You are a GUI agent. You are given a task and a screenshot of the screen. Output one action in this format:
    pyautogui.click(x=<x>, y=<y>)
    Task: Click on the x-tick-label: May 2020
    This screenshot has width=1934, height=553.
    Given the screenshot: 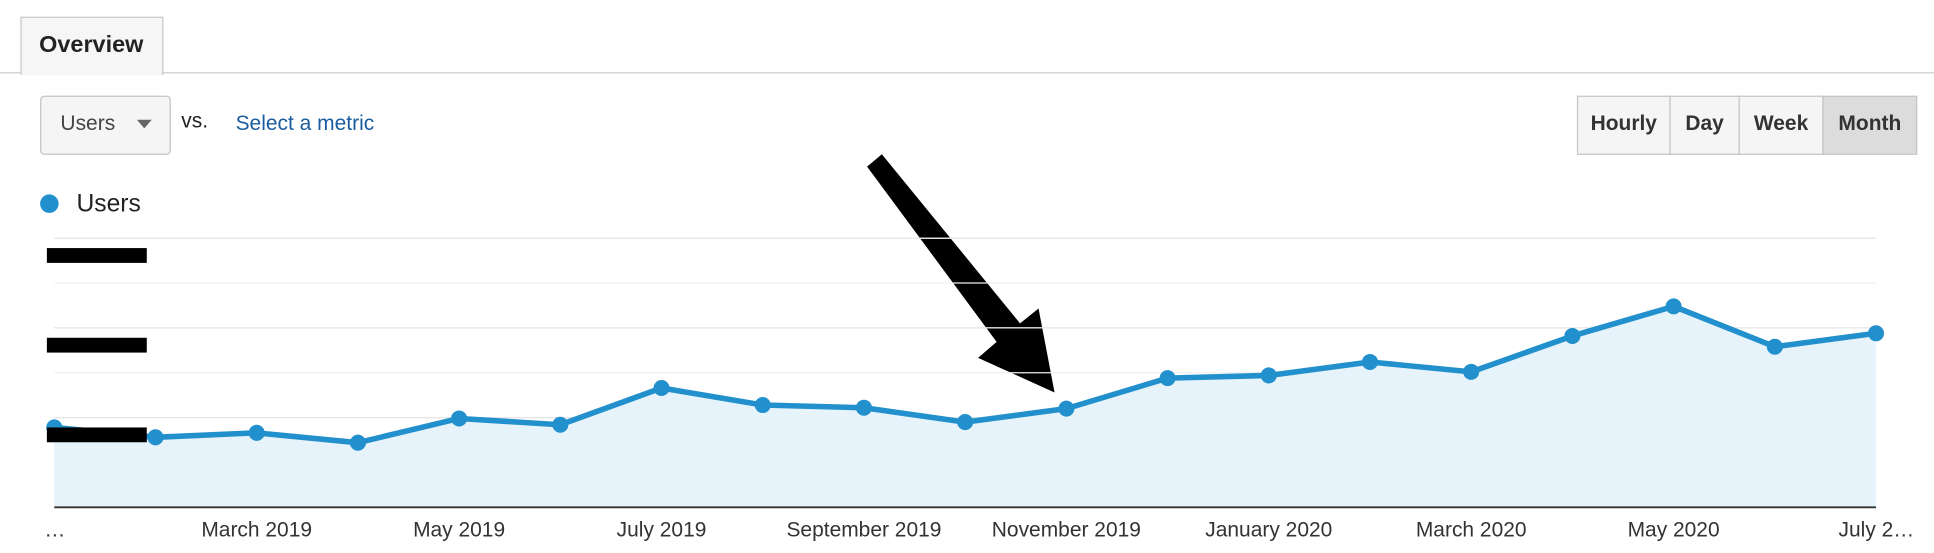 What is the action you would take?
    pyautogui.click(x=1674, y=529)
    